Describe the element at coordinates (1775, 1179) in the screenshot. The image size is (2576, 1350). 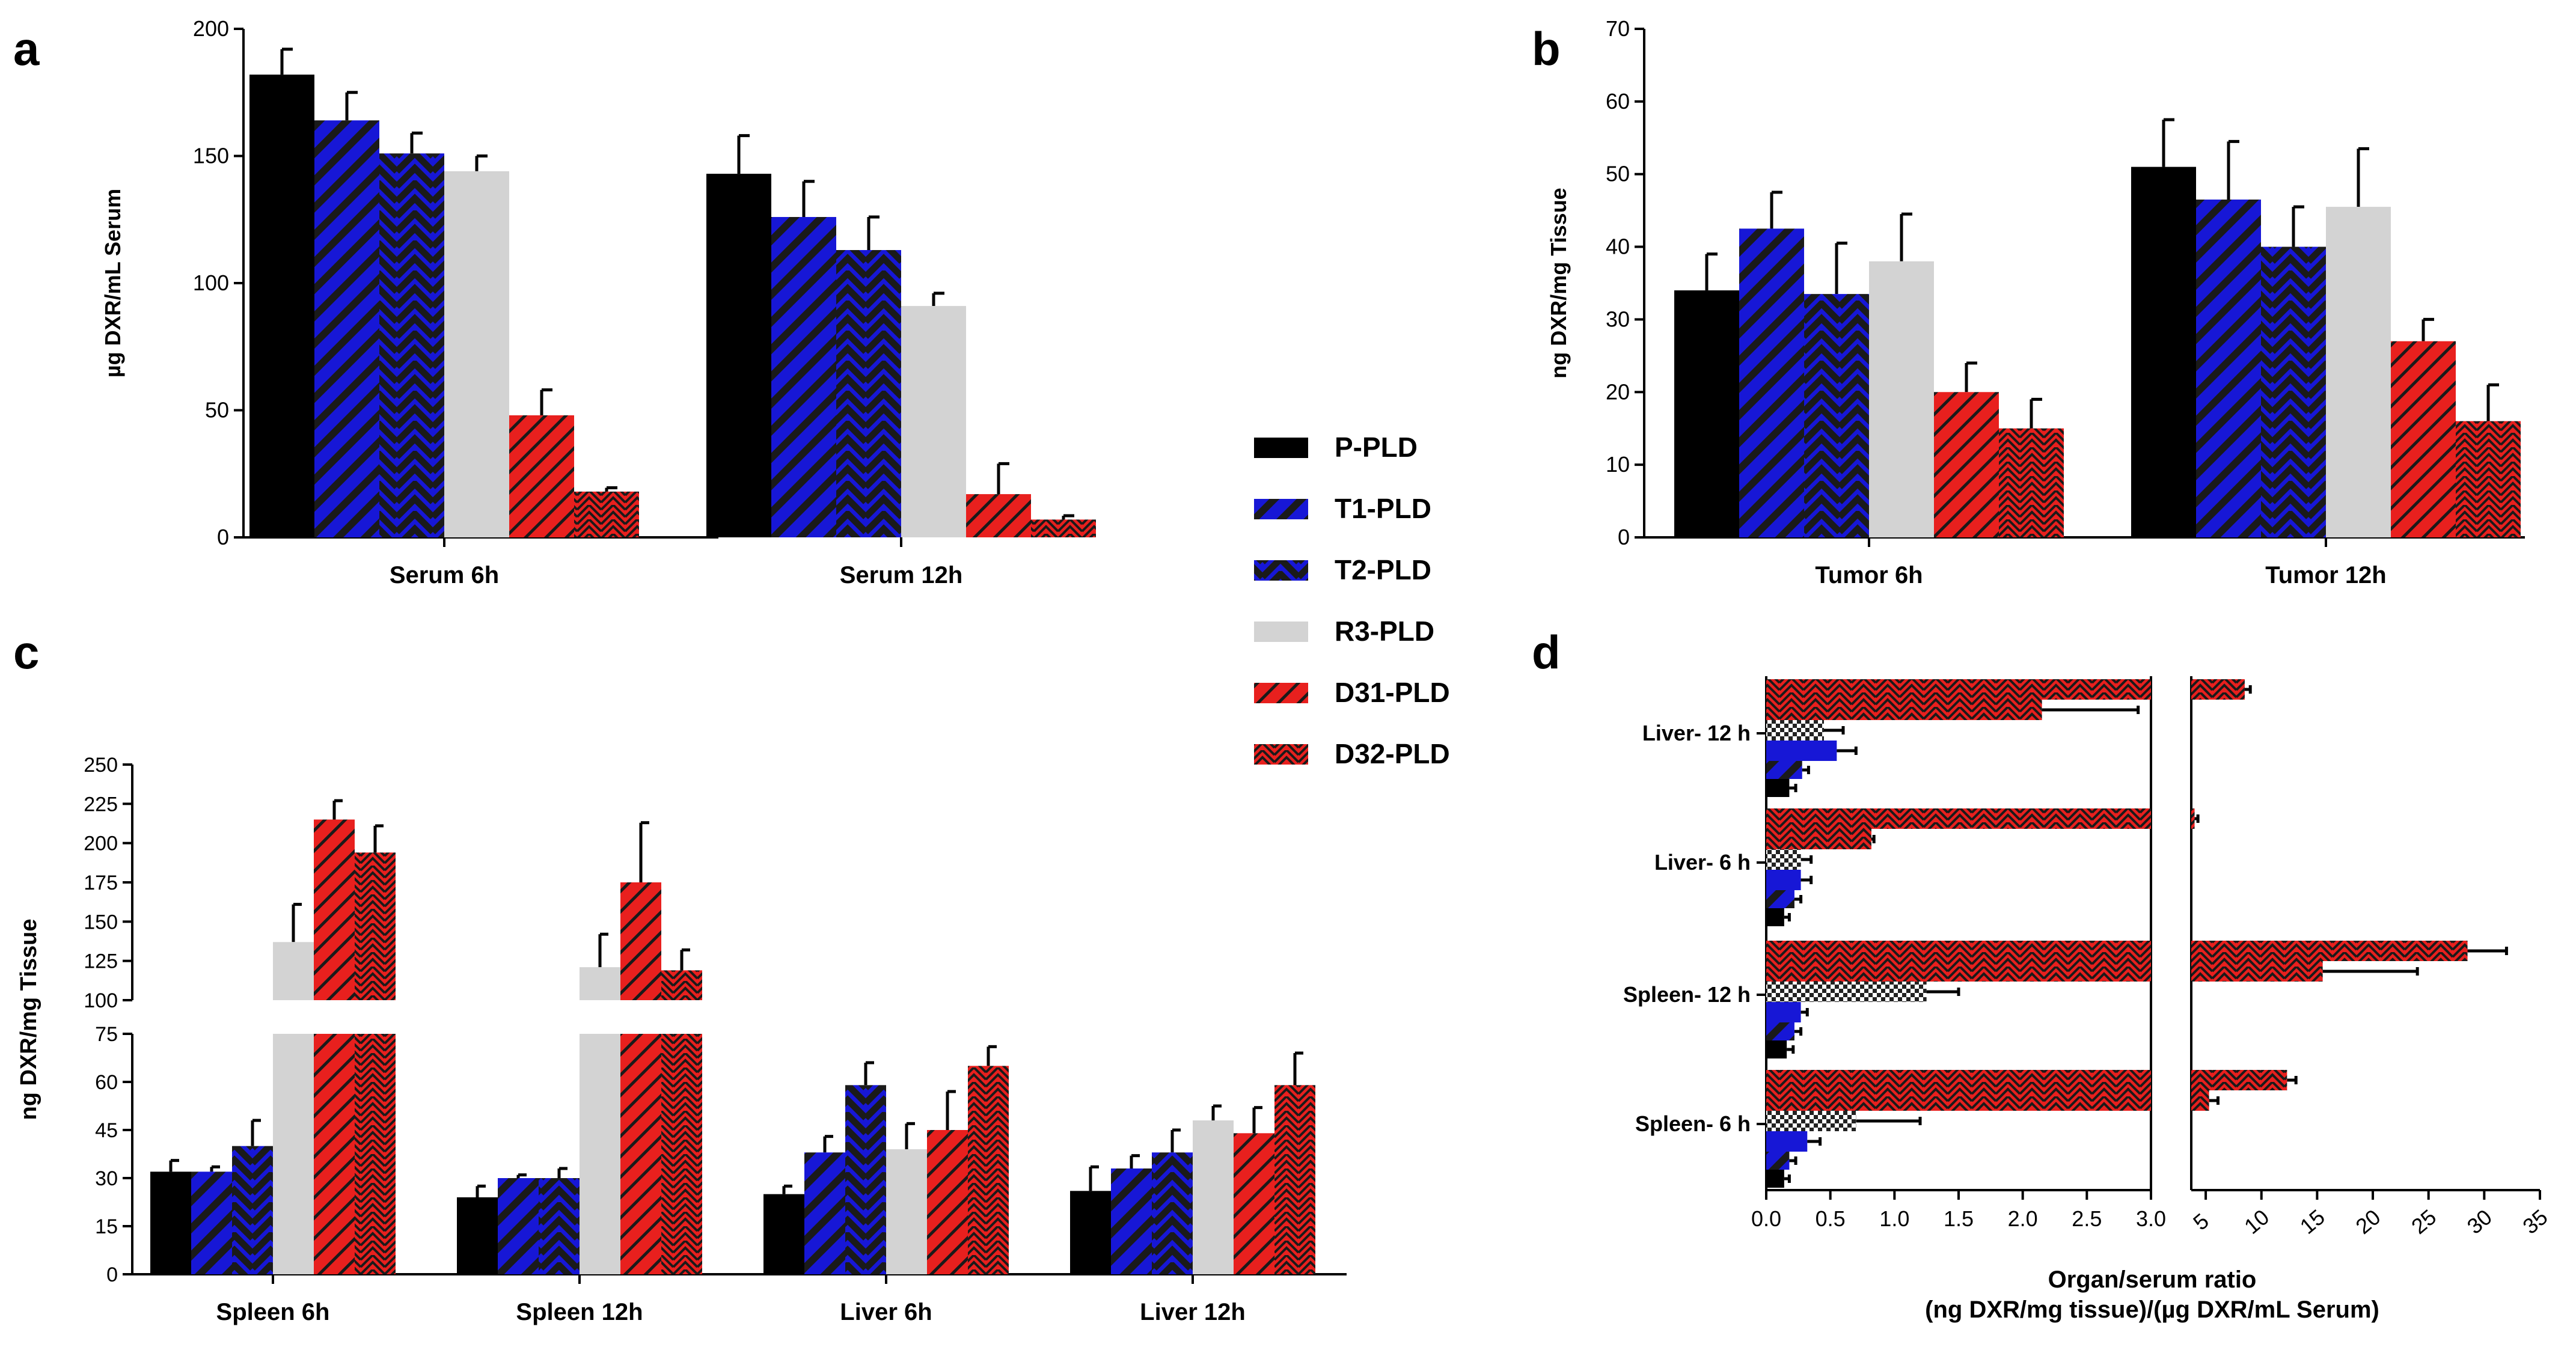
I see `bar-p-pld-spleen-6-h` at that location.